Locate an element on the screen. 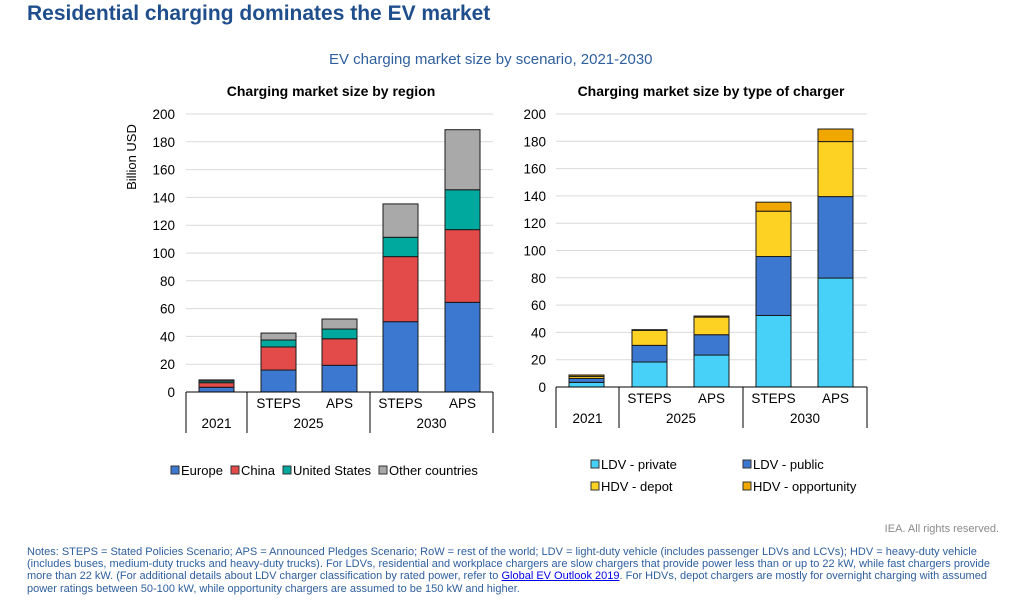 Image resolution: width=1025 pixels, height=609 pixels. legend-item: HDV - depot is located at coordinates (631, 486).